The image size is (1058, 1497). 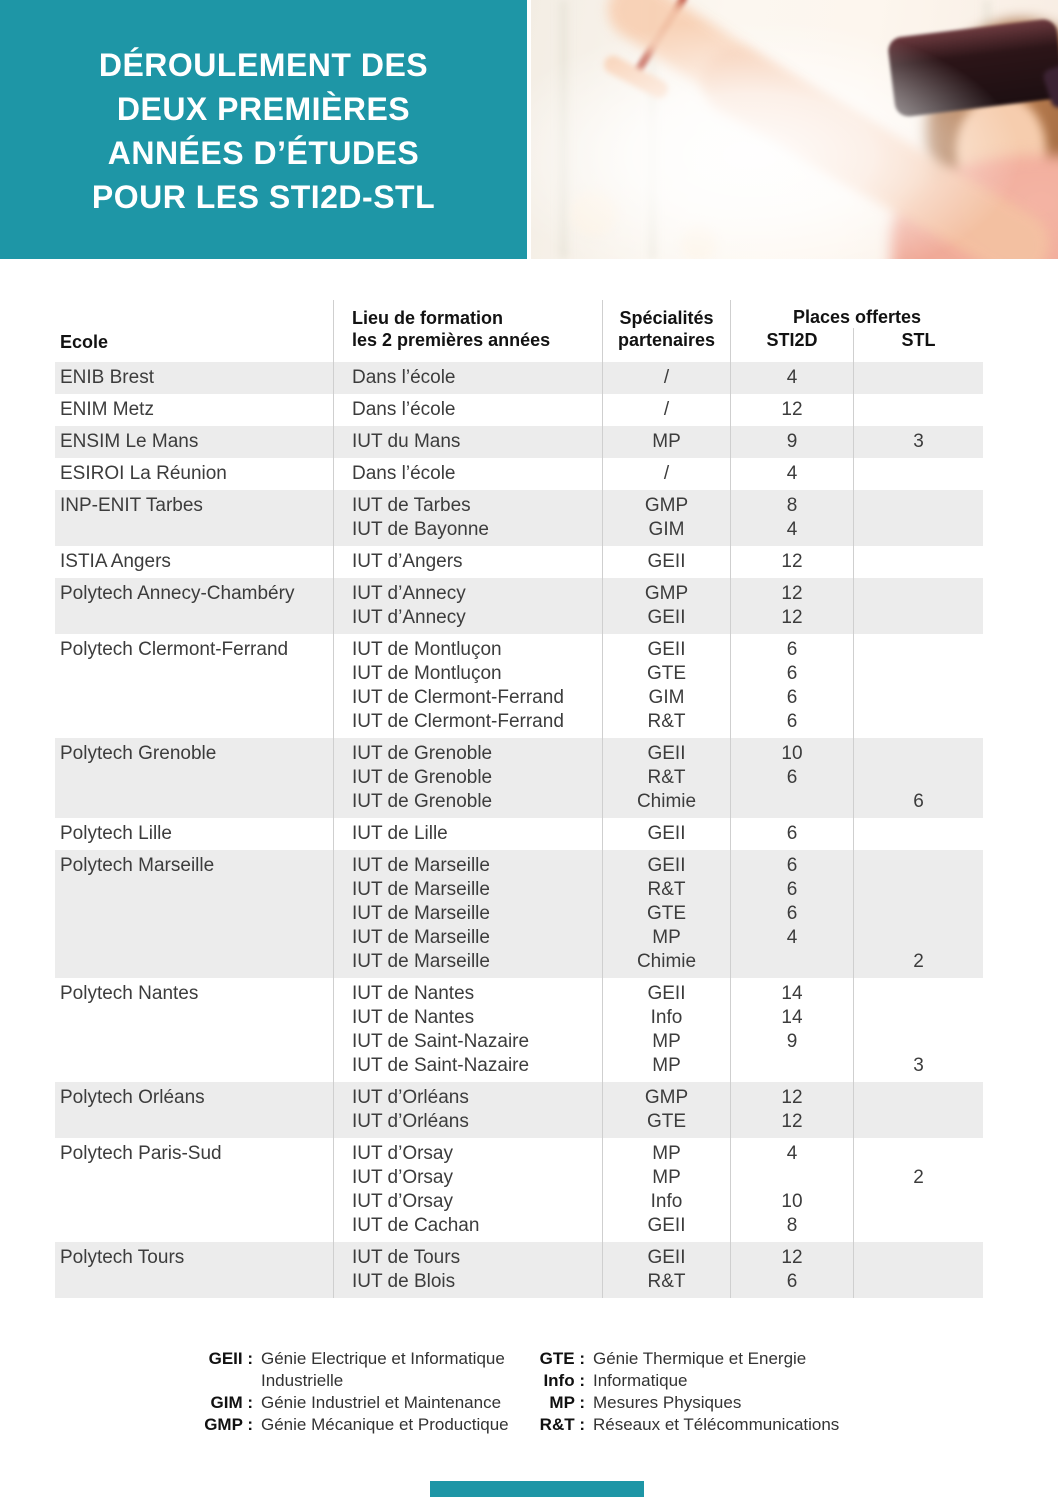 I want to click on ecole-label: ENIB Brest, so click(x=107, y=377).